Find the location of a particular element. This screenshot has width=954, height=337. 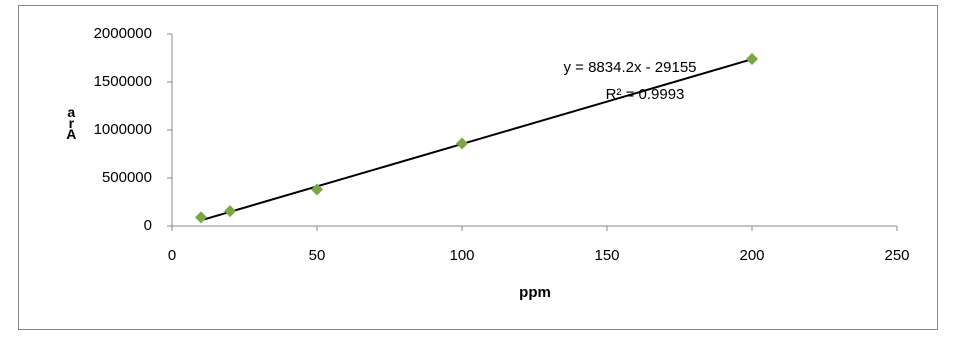

x-tick-label: 200 is located at coordinates (751, 255).